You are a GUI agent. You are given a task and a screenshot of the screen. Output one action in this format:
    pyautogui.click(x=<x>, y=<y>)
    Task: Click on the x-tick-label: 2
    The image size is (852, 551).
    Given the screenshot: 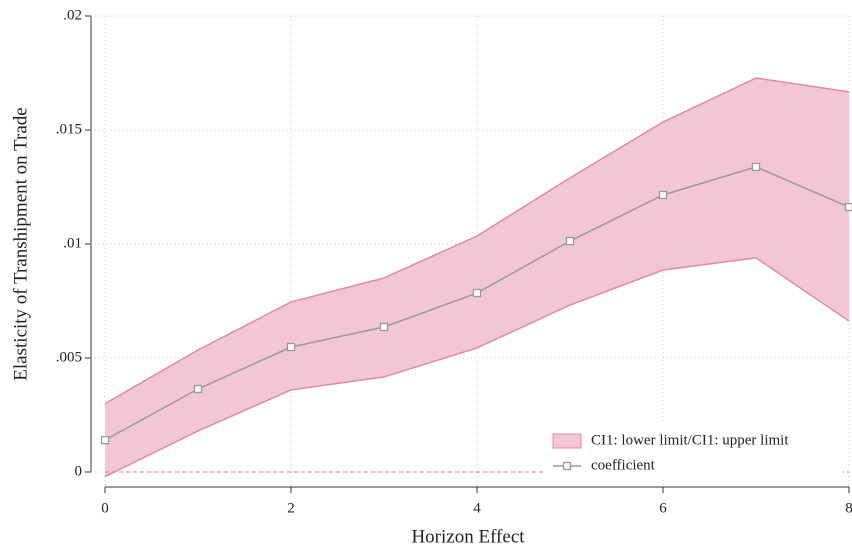 What is the action you would take?
    pyautogui.click(x=291, y=508)
    